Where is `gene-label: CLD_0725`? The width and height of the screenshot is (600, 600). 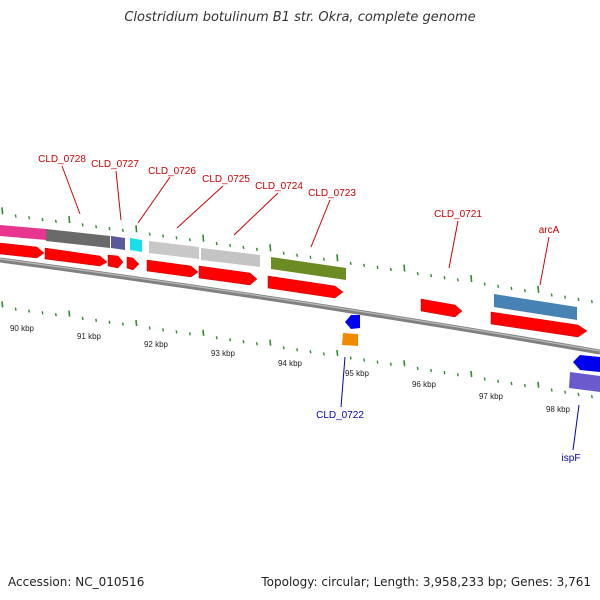
gene-label: CLD_0725 is located at coordinates (226, 179).